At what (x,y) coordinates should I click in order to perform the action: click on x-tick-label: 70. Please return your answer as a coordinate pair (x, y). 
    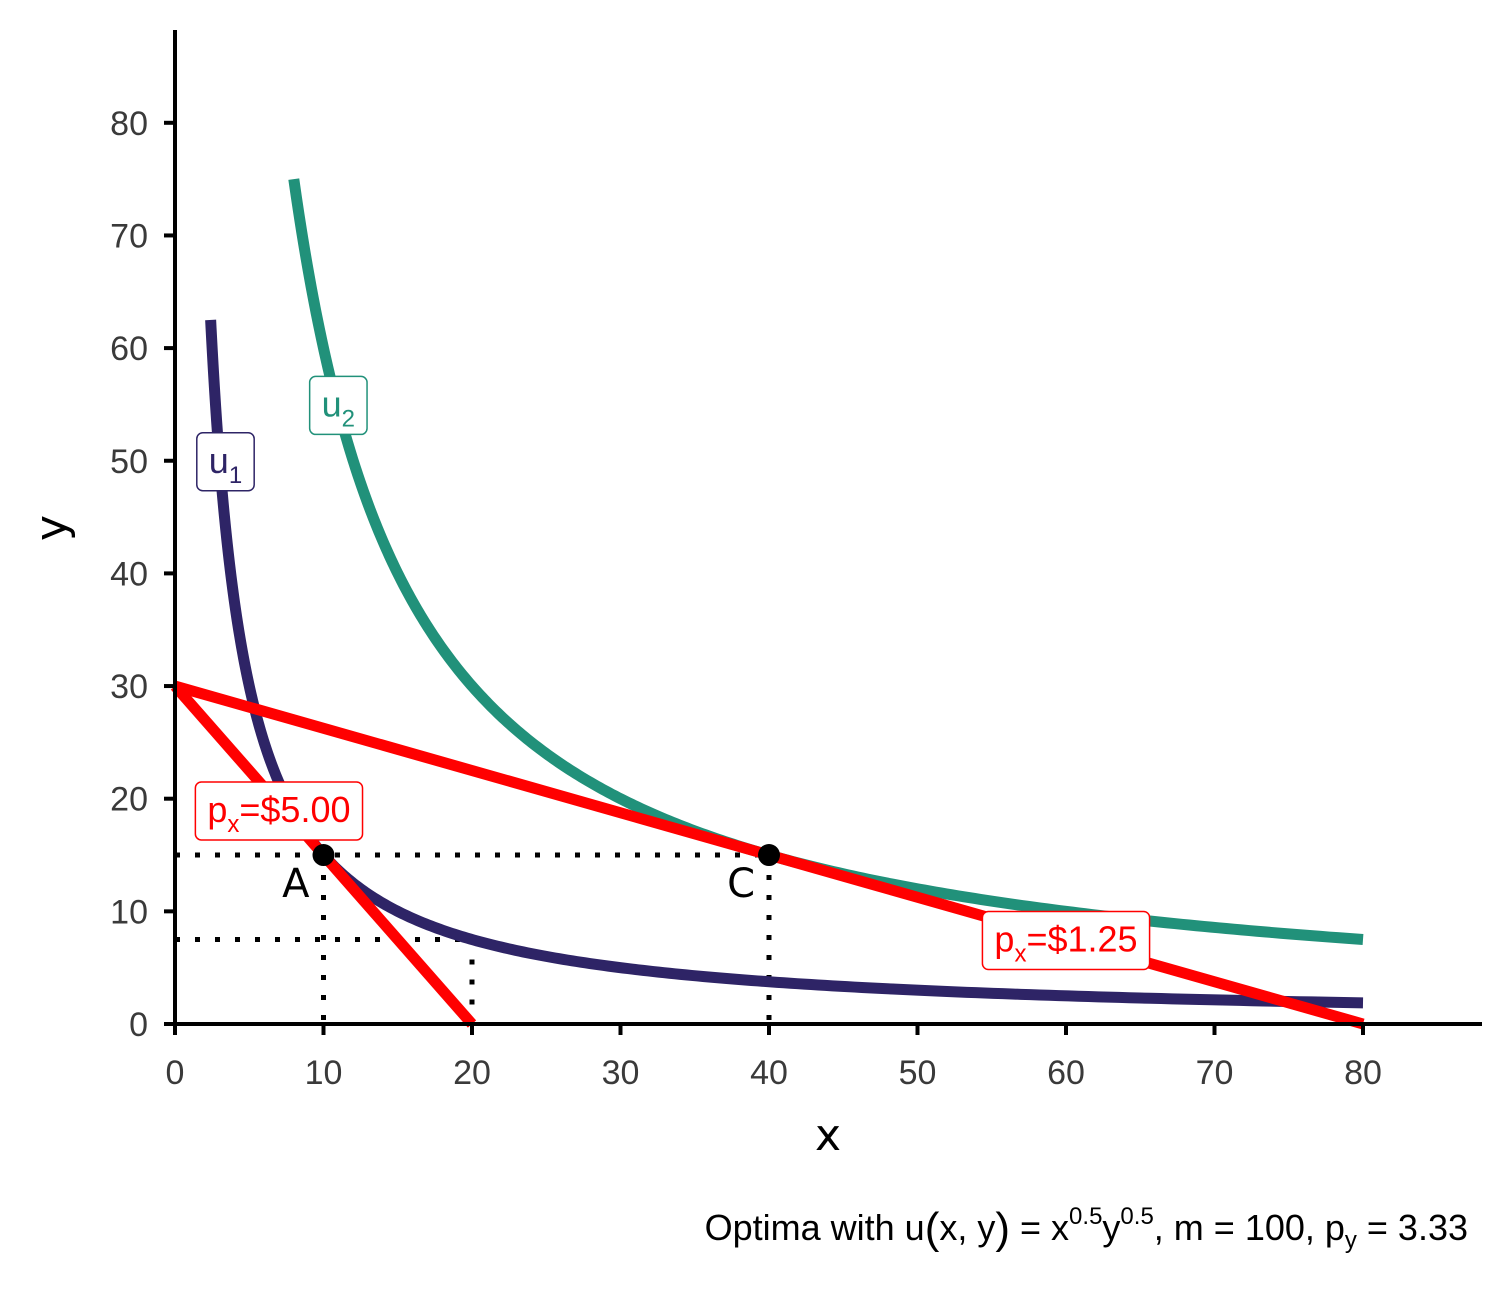
    Looking at the image, I should click on (1215, 1073).